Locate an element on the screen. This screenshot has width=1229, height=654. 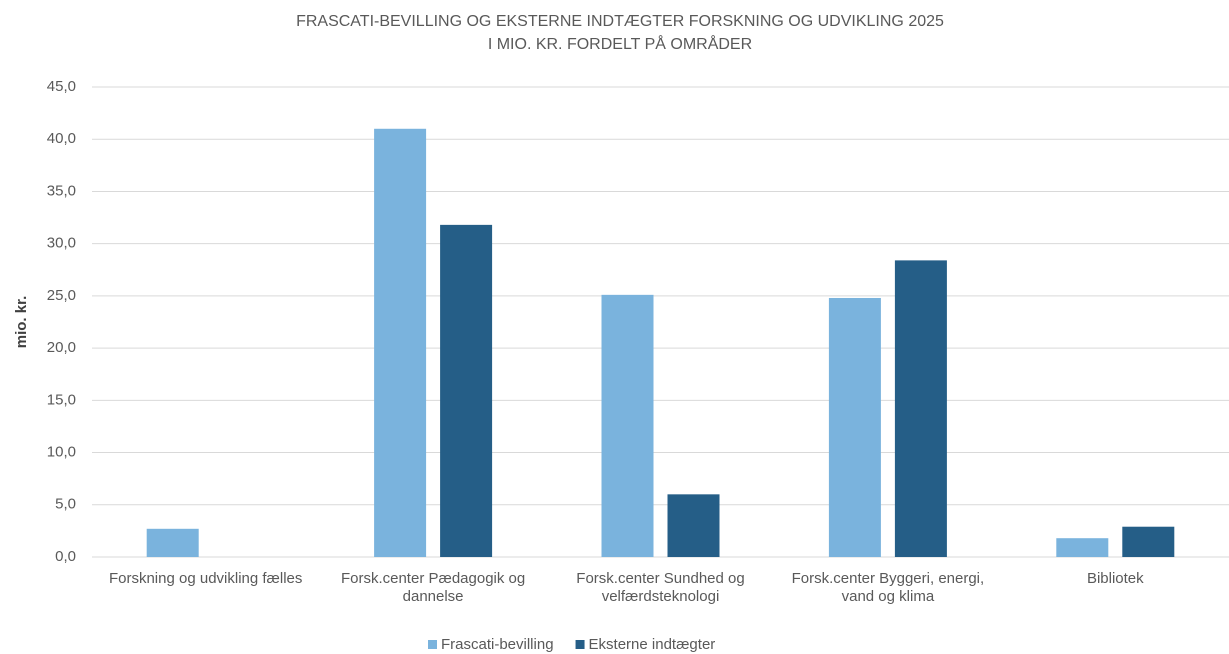
y-tick-label: 20,0 is located at coordinates (61, 347).